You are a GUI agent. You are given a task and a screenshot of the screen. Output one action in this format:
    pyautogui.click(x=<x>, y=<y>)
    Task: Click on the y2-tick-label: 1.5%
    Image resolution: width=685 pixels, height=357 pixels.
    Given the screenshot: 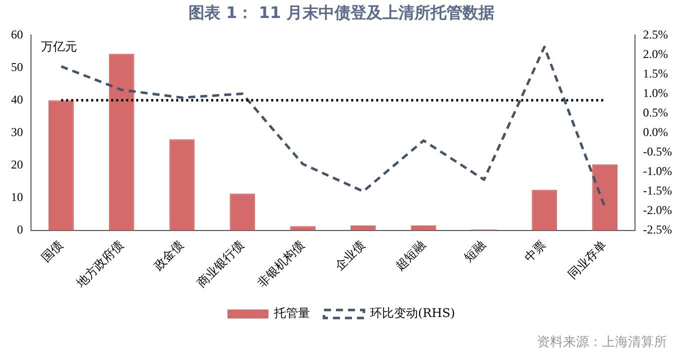 What is the action you would take?
    pyautogui.click(x=655, y=73)
    